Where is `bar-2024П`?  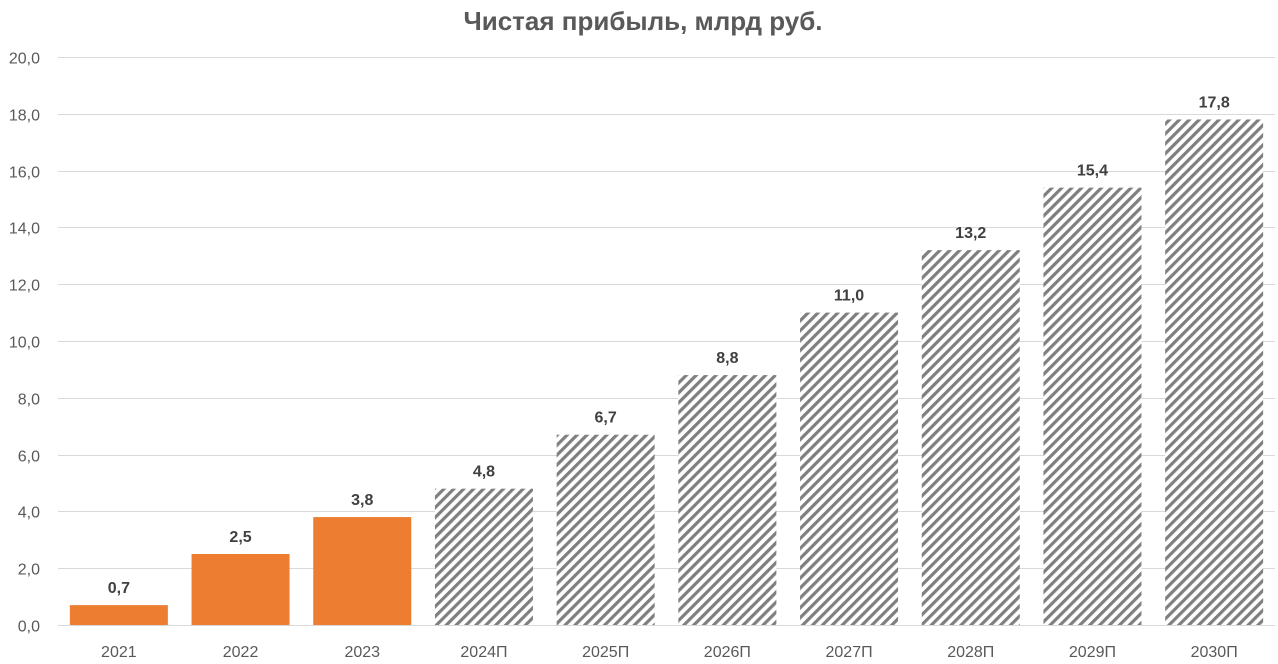 bar-2024П is located at coordinates (483, 556).